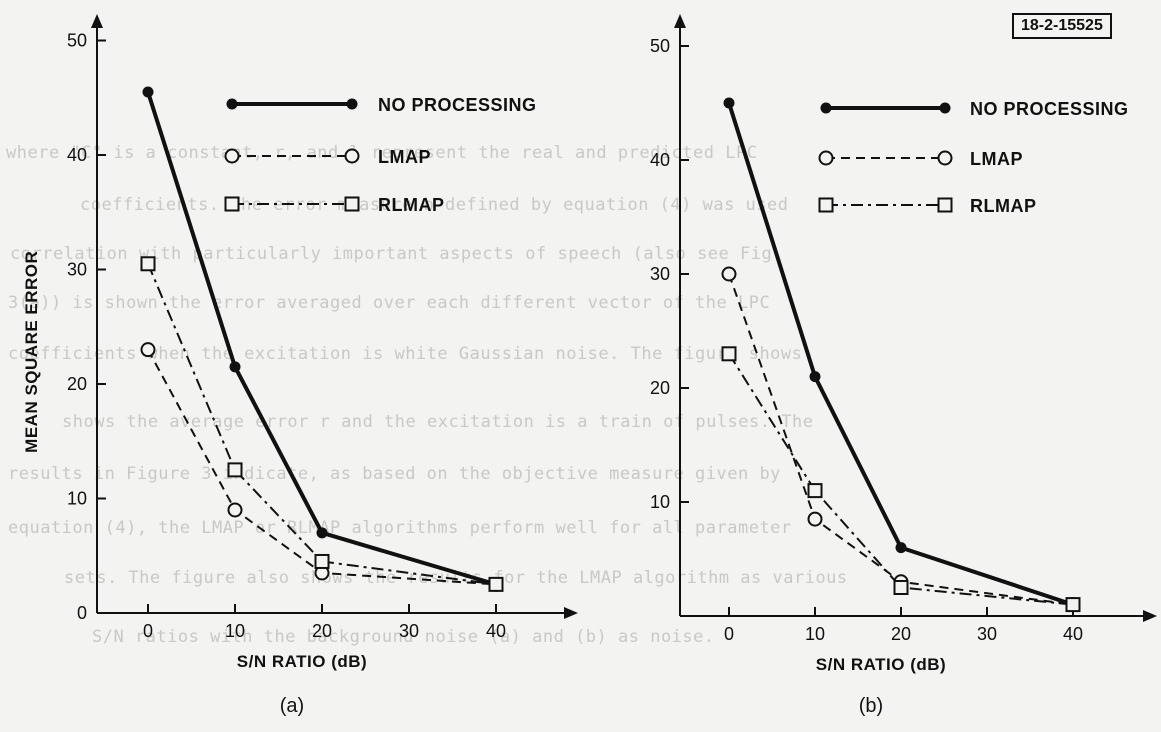 This screenshot has height=732, width=1161. What do you see at coordinates (292, 706) in the screenshot?
I see `panel-label: (a)` at bounding box center [292, 706].